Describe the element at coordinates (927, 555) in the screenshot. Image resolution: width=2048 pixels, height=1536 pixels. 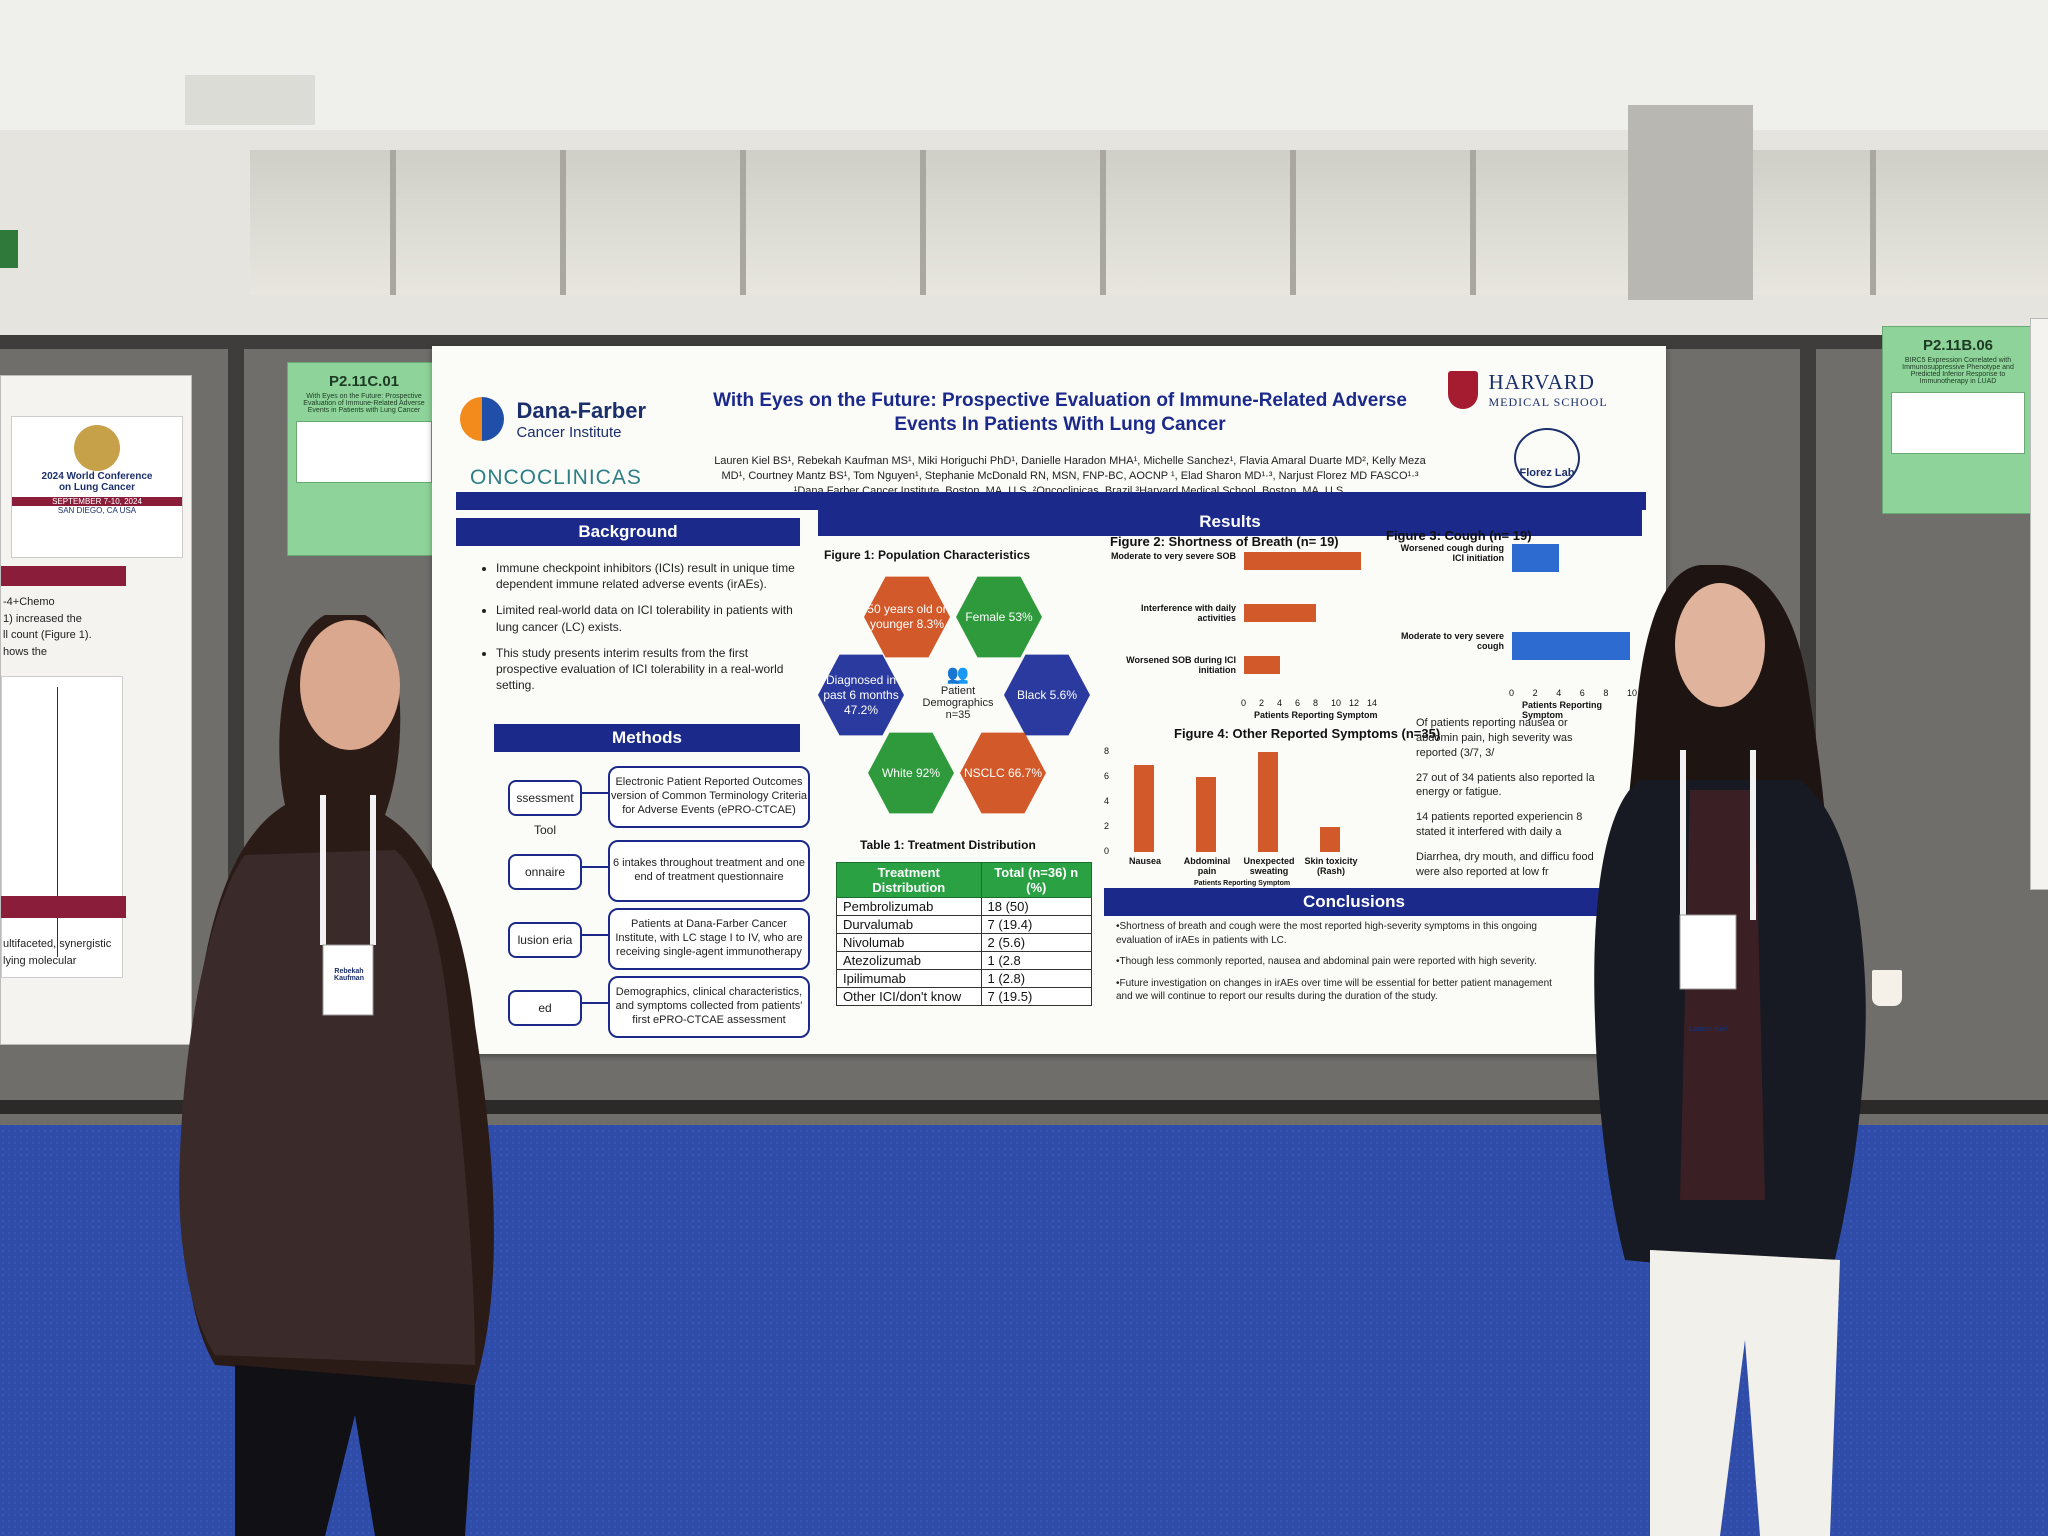
I see `figure1-title: Figure 1: Population Characteristics` at that location.